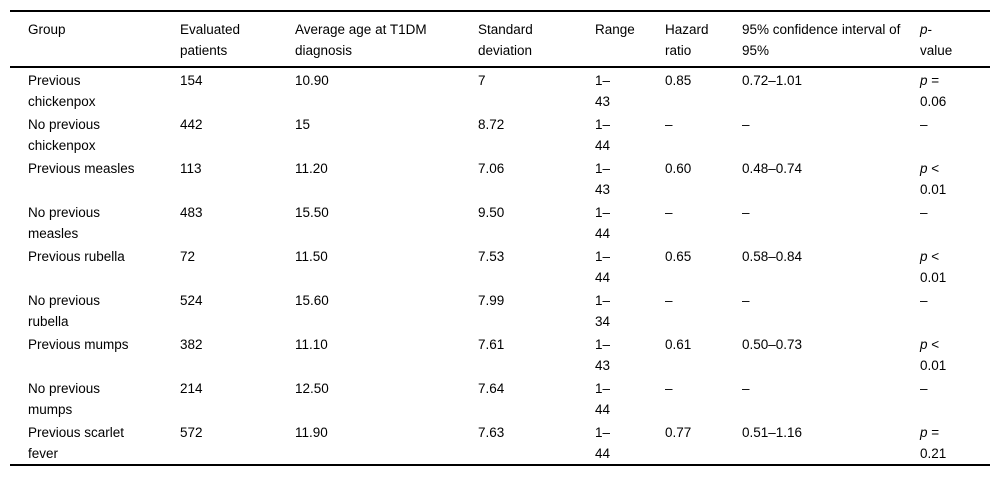 The height and width of the screenshot is (497, 1000). Describe the element at coordinates (933, 91) in the screenshot. I see `p-value-text: = 0.06` at that location.